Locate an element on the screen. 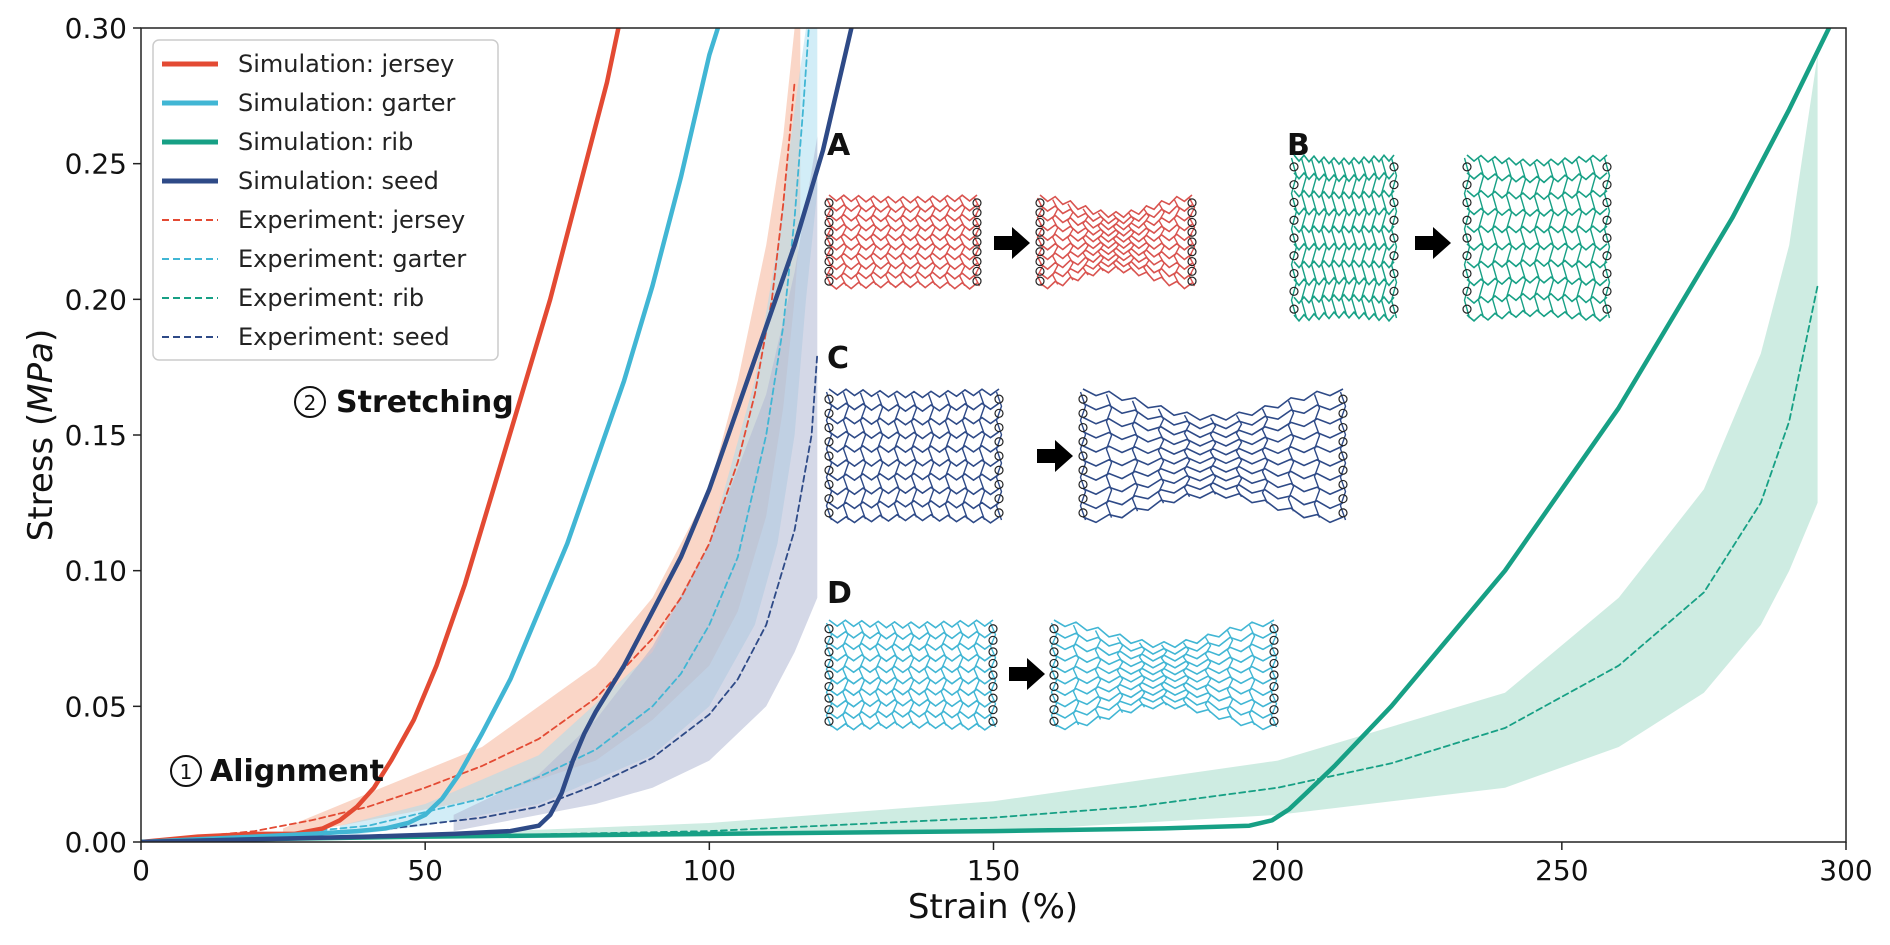  legend-label-experiment-jersey: Experiment: jersey is located at coordinates (351, 220).